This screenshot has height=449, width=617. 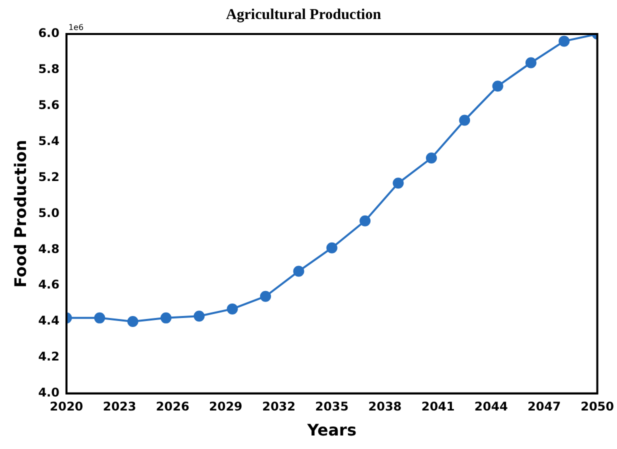 I want to click on x-tick-label: 2029, so click(x=225, y=407).